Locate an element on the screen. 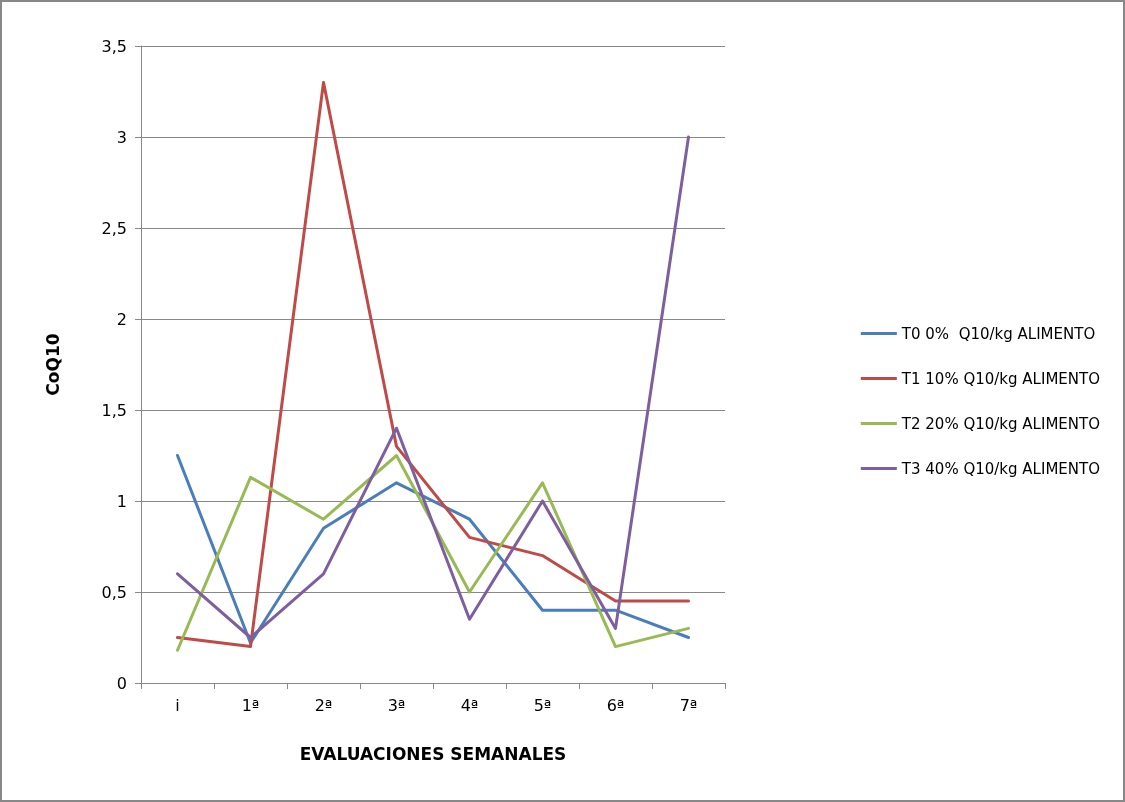 This screenshot has height=802, width=1125. legend-label: T1 10% Q10/kg ALIMENTO is located at coordinates (1000, 378).